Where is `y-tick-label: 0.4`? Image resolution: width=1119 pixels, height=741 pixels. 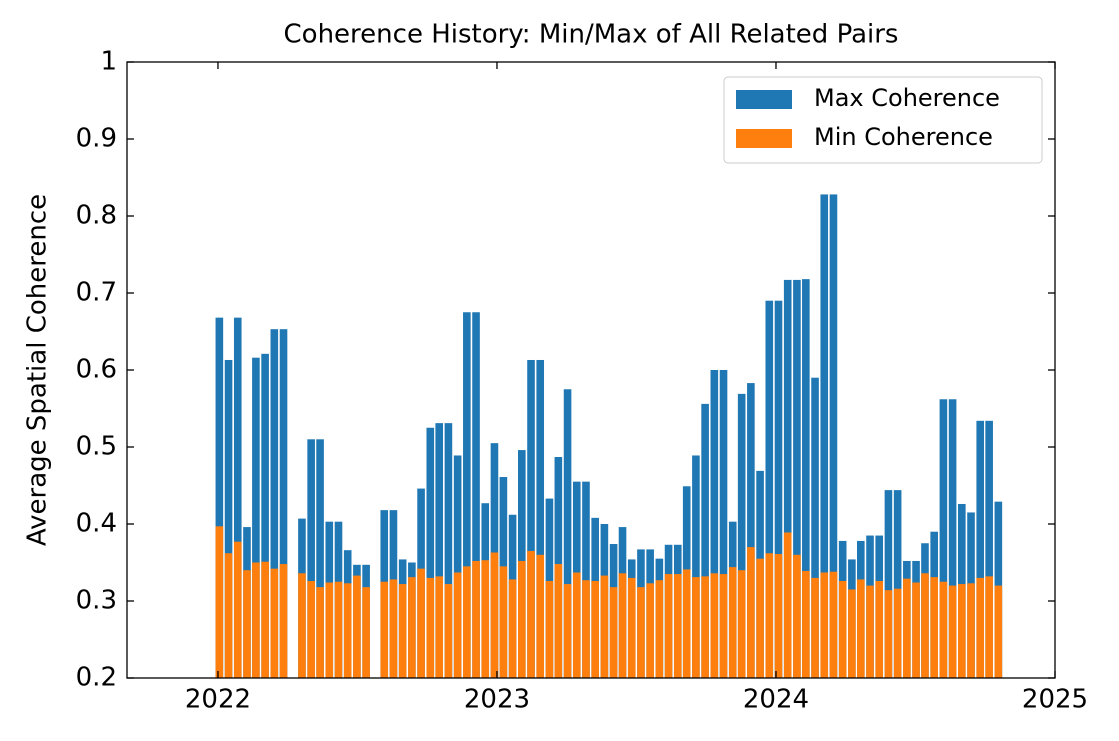 y-tick-label: 0.4 is located at coordinates (96, 524).